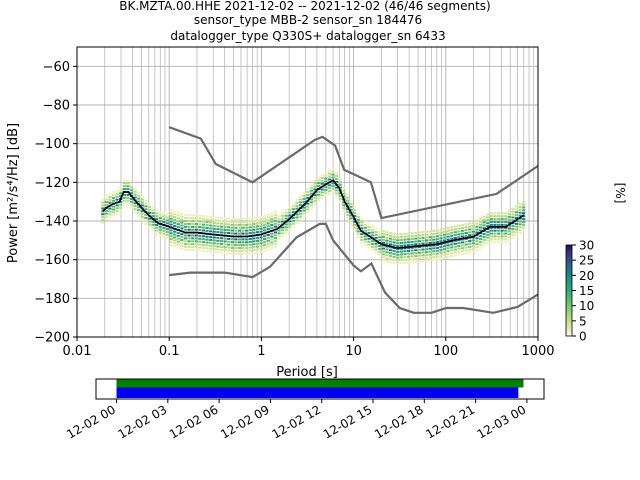  I want to click on coverage-tick-label: 12-02 15, so click(348, 421).